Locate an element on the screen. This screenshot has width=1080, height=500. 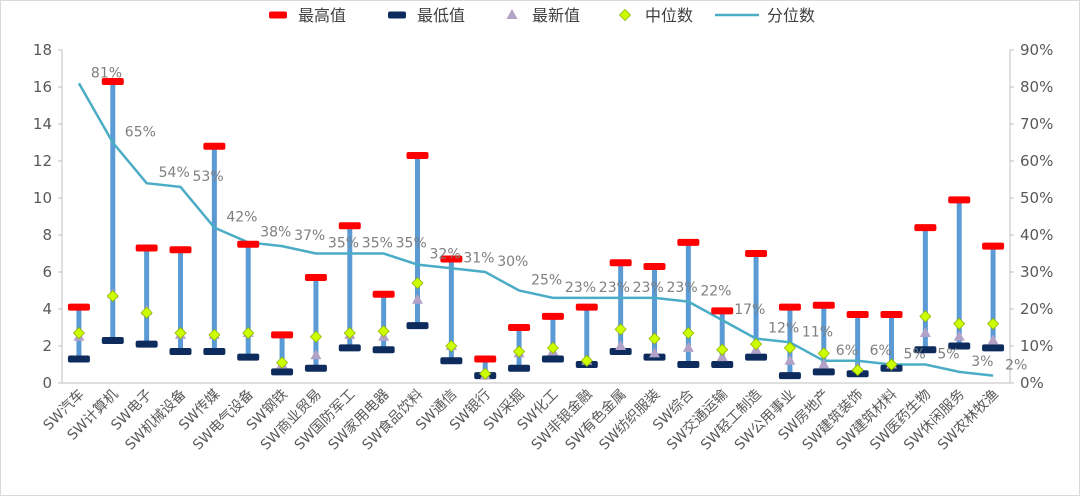
left-tick-label: 4 is located at coordinates (47, 309).